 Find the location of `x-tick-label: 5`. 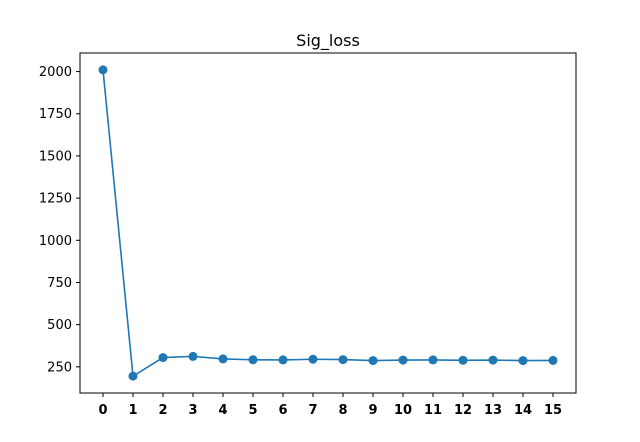

x-tick-label: 5 is located at coordinates (252, 410).